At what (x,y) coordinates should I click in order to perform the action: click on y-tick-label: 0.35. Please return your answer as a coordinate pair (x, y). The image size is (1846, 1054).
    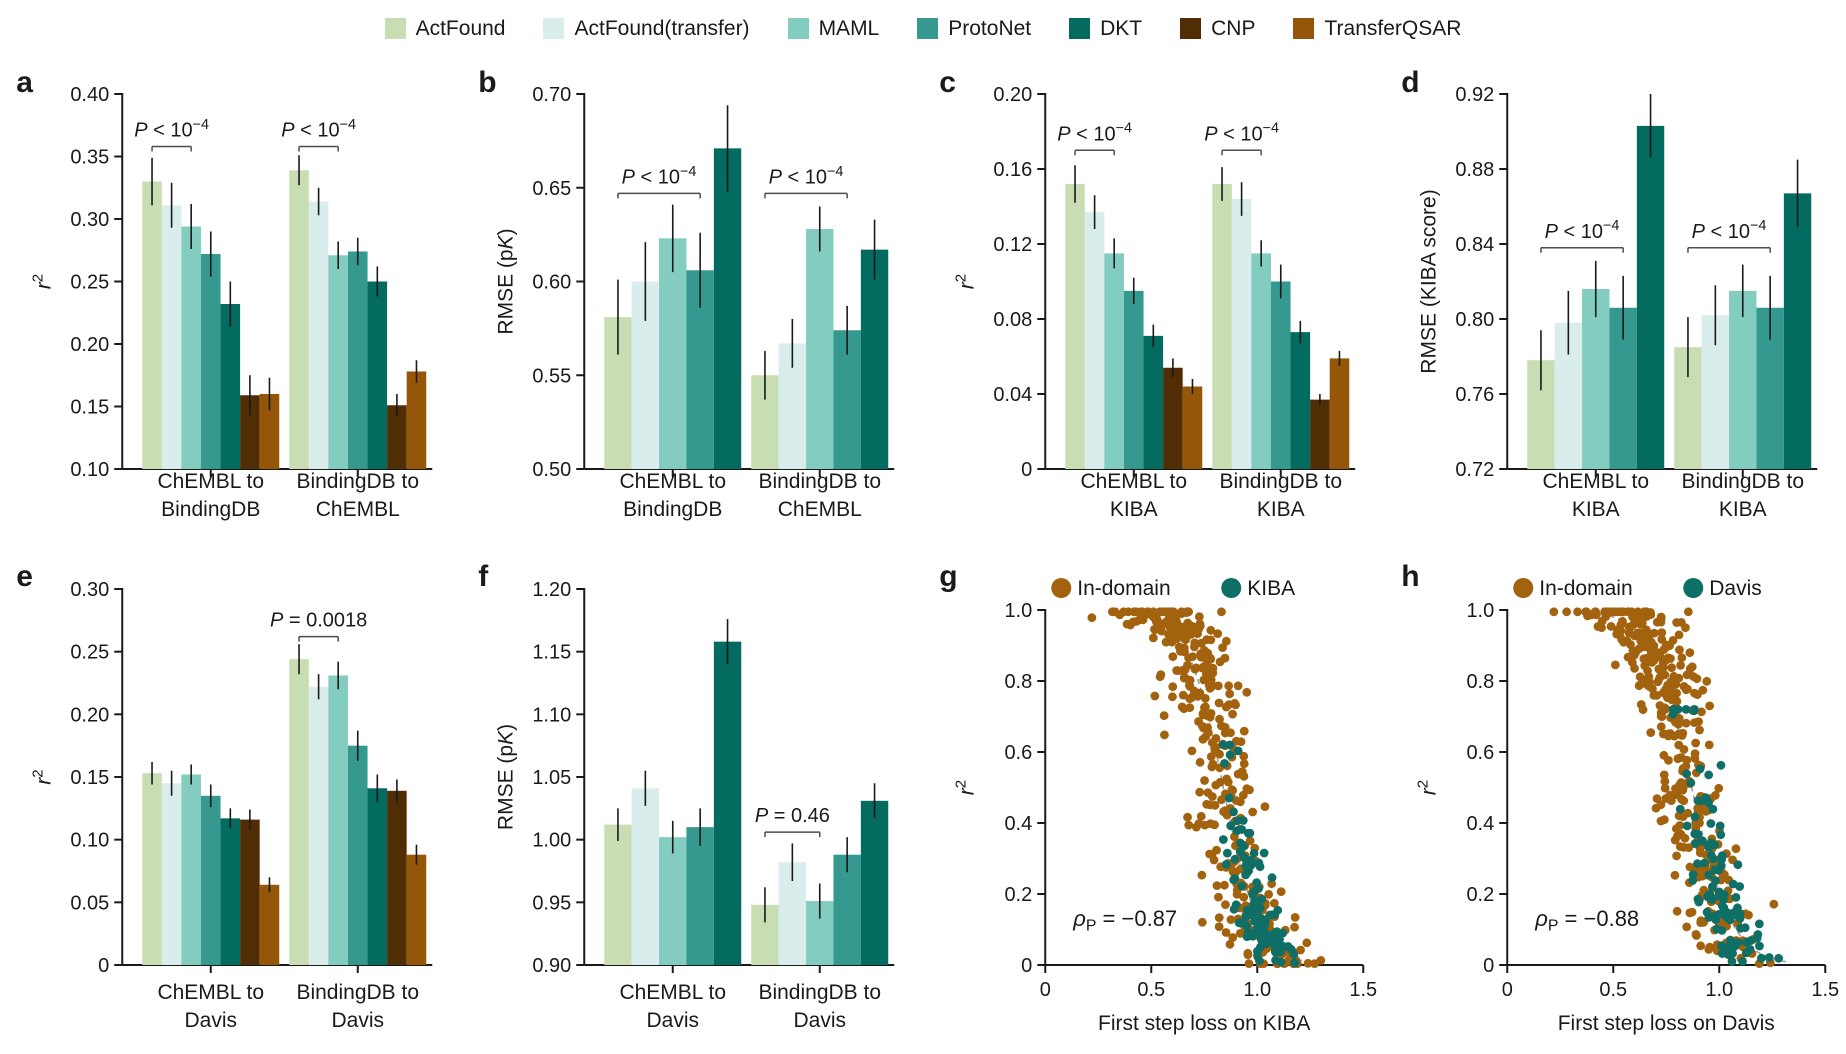
    Looking at the image, I should click on (89, 158).